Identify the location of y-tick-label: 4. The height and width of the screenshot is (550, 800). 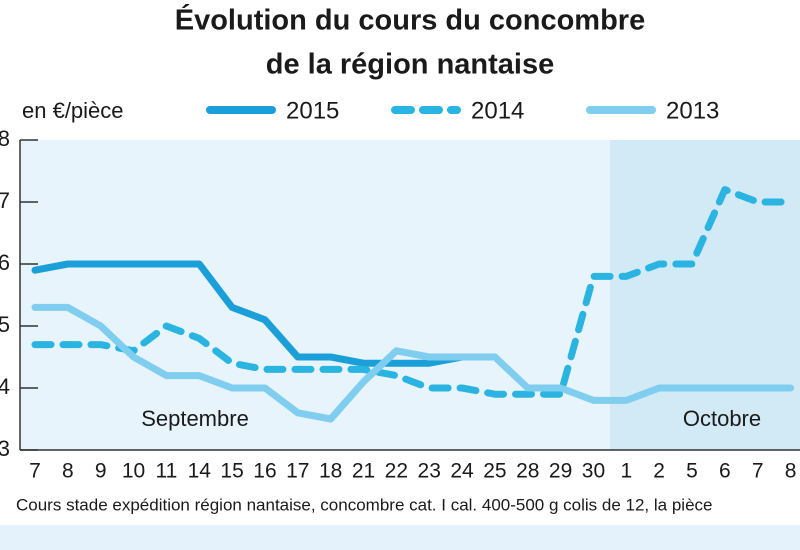
(5, 386).